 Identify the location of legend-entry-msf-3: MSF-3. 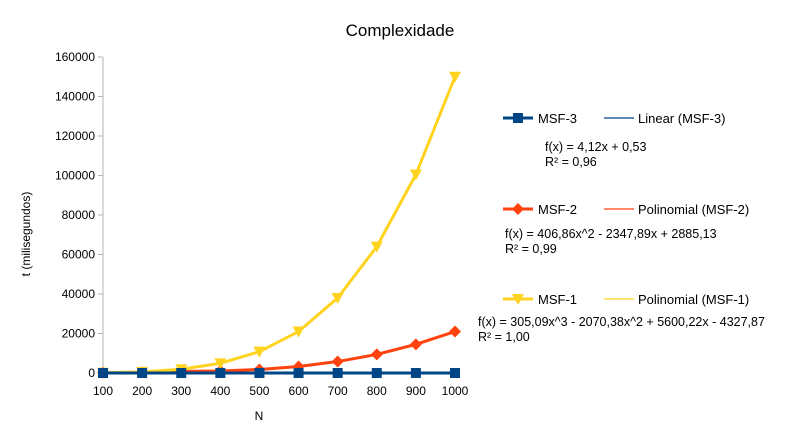
(540, 118).